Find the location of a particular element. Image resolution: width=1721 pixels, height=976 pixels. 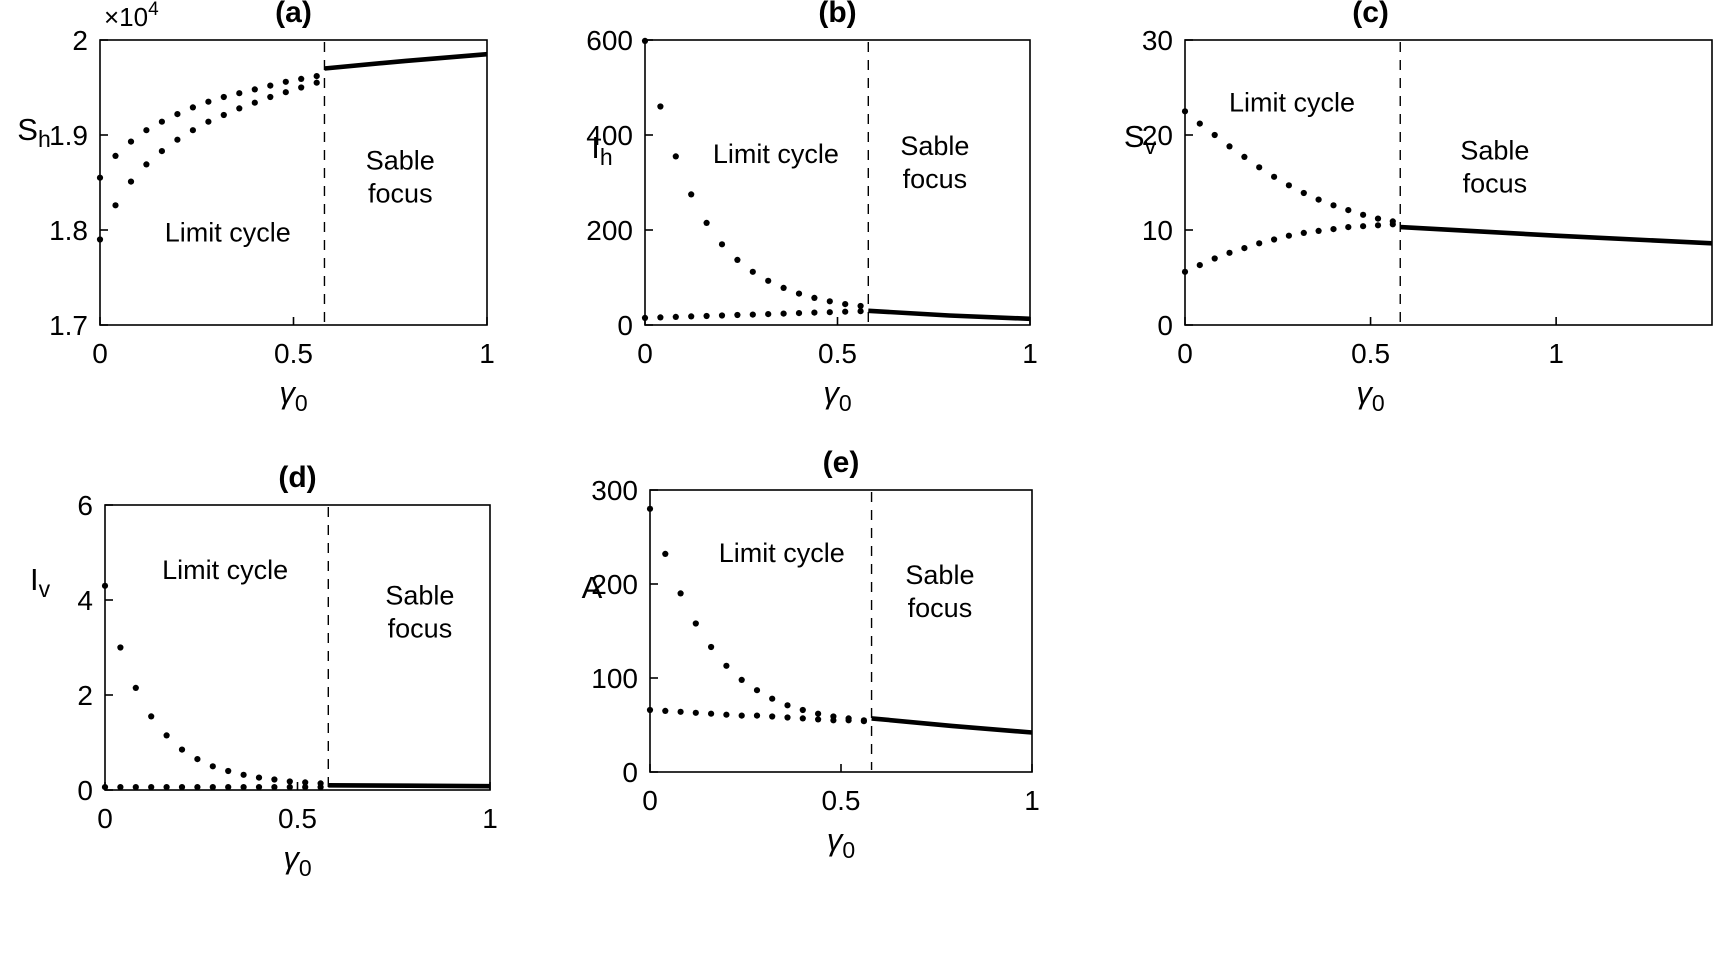

subplot-a-title: (a) is located at coordinates (293, 14).